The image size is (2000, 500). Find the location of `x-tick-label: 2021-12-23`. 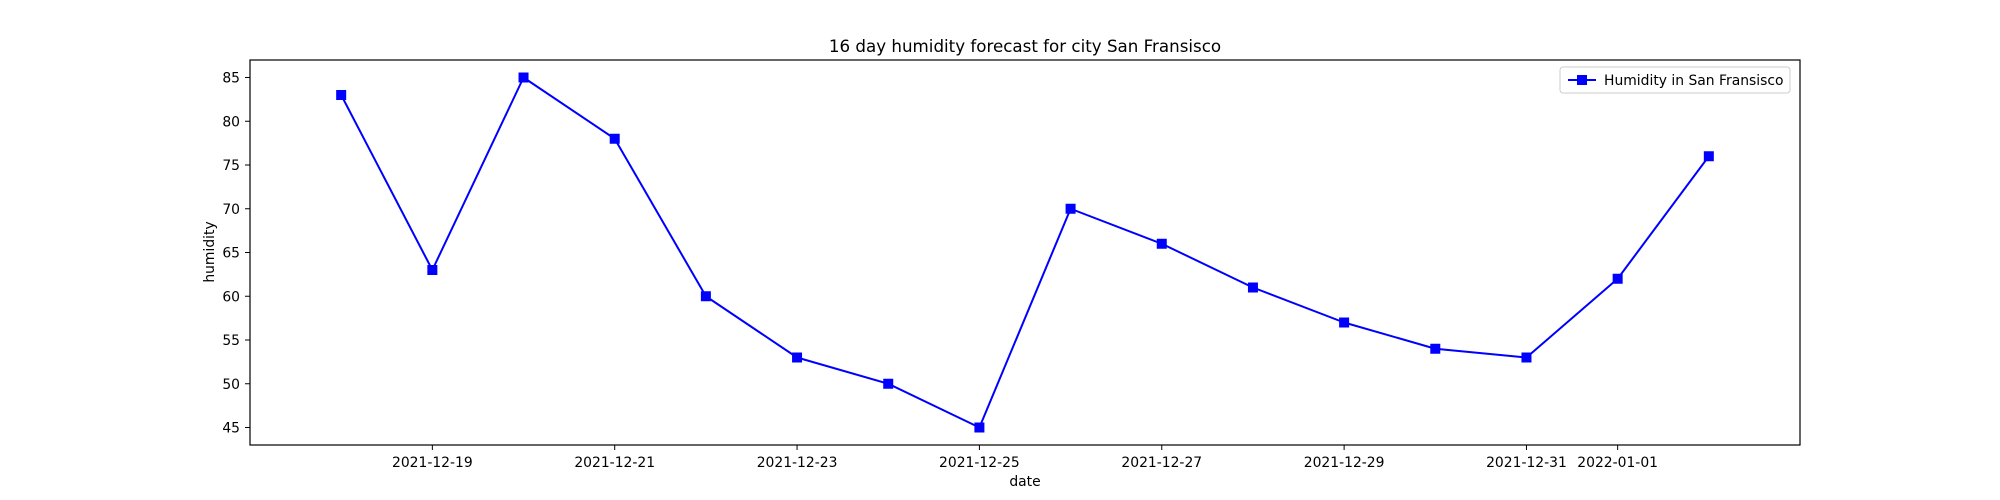

x-tick-label: 2021-12-23 is located at coordinates (797, 463).